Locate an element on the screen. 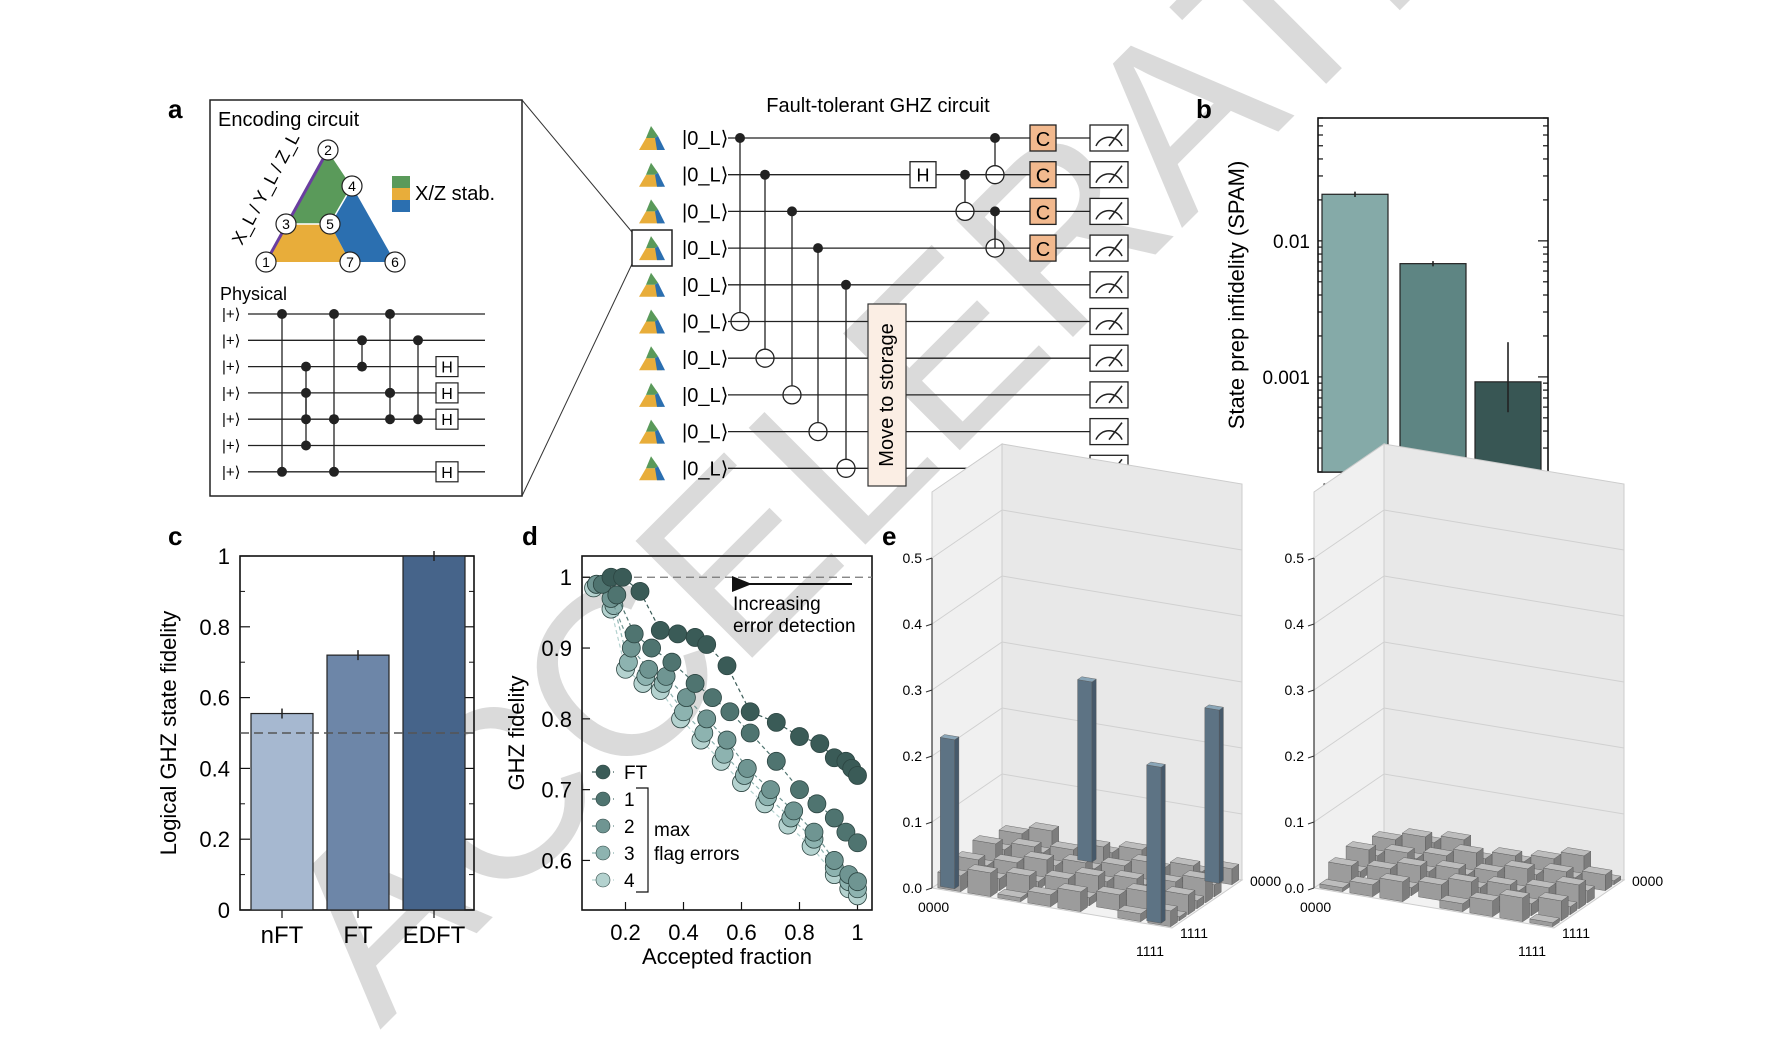  plus-state: |+⟩ is located at coordinates (231, 314).